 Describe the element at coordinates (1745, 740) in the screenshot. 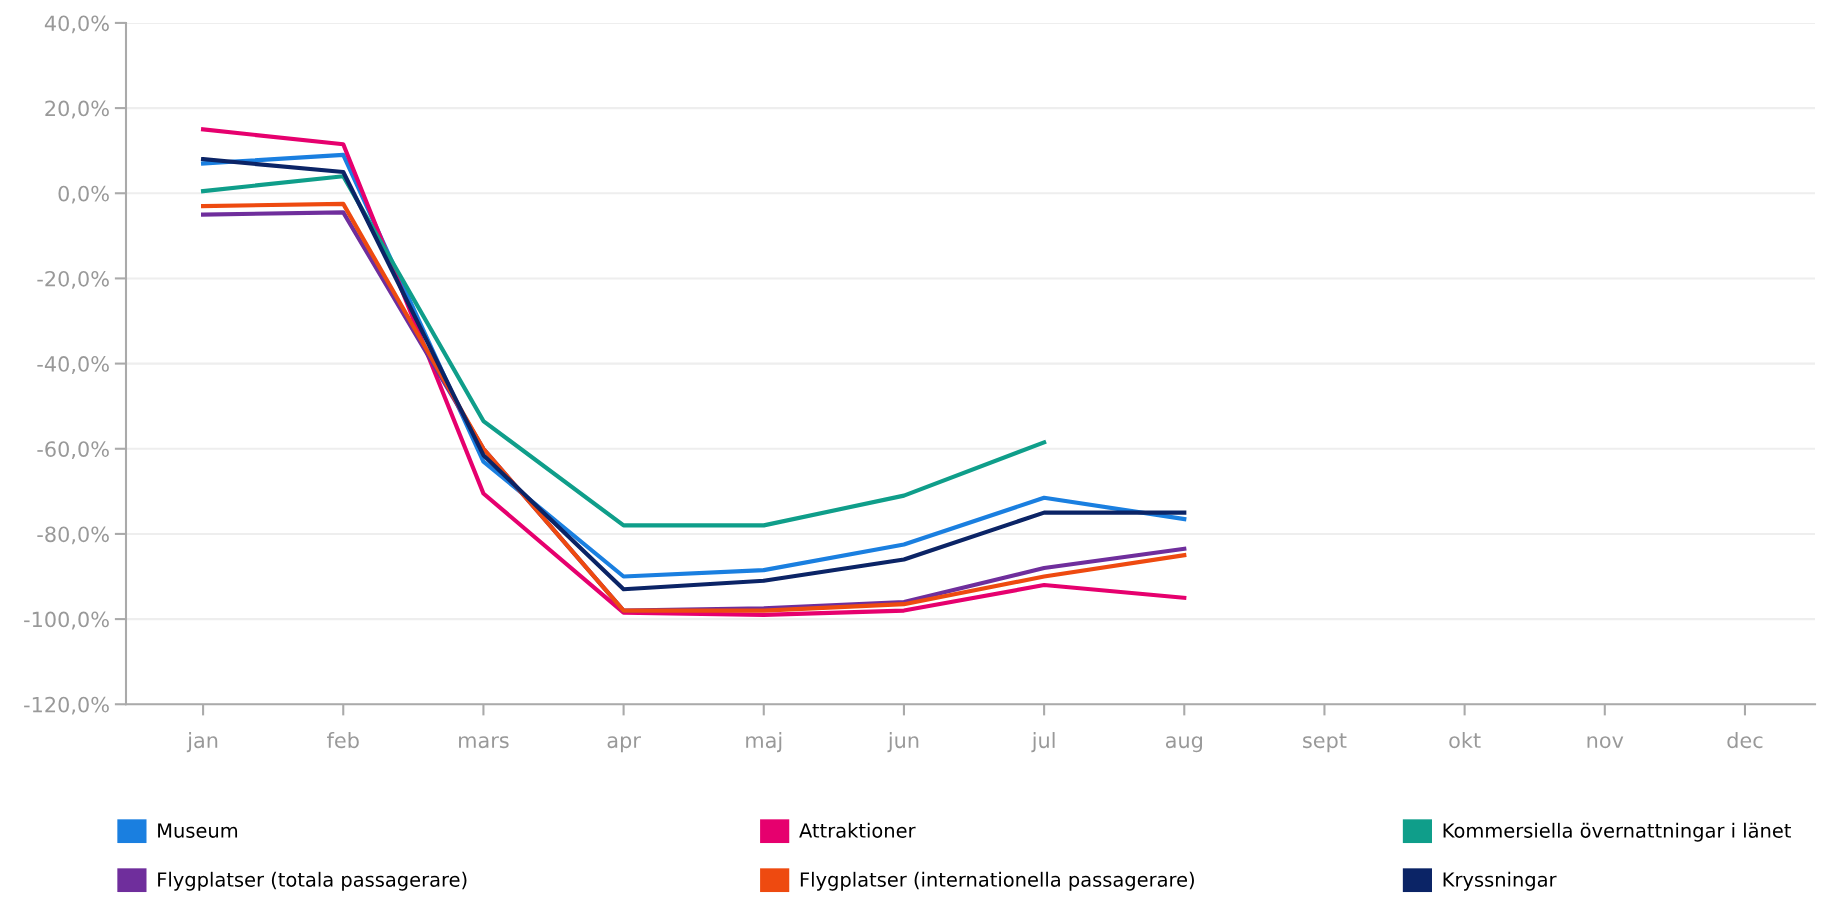

I see `x-tick-label: dec` at that location.